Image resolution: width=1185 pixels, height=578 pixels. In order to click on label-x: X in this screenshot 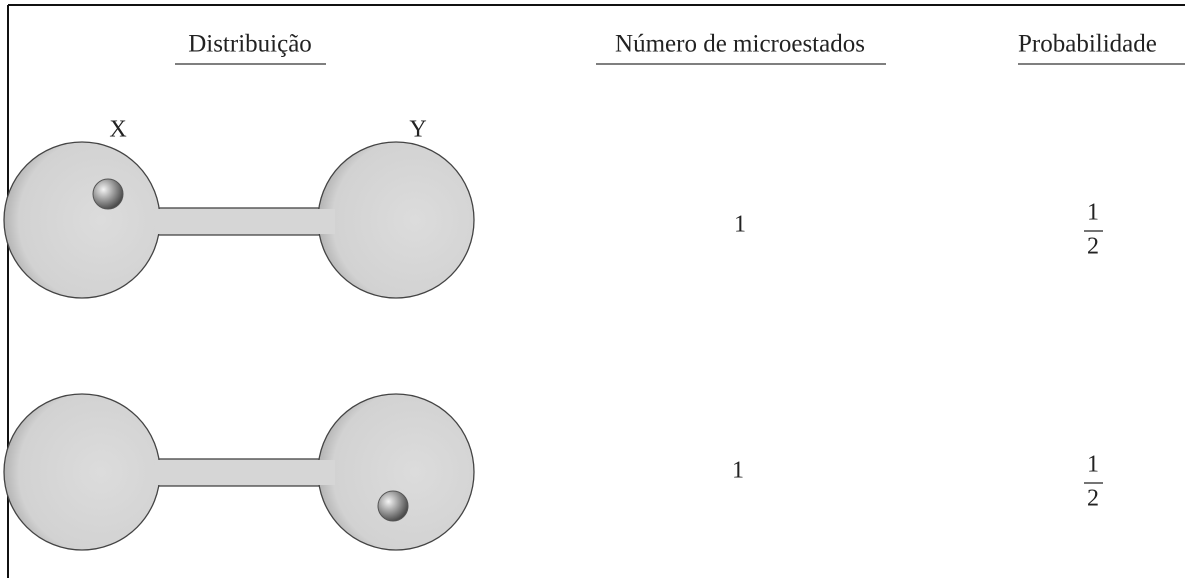, I will do `click(117, 130)`.